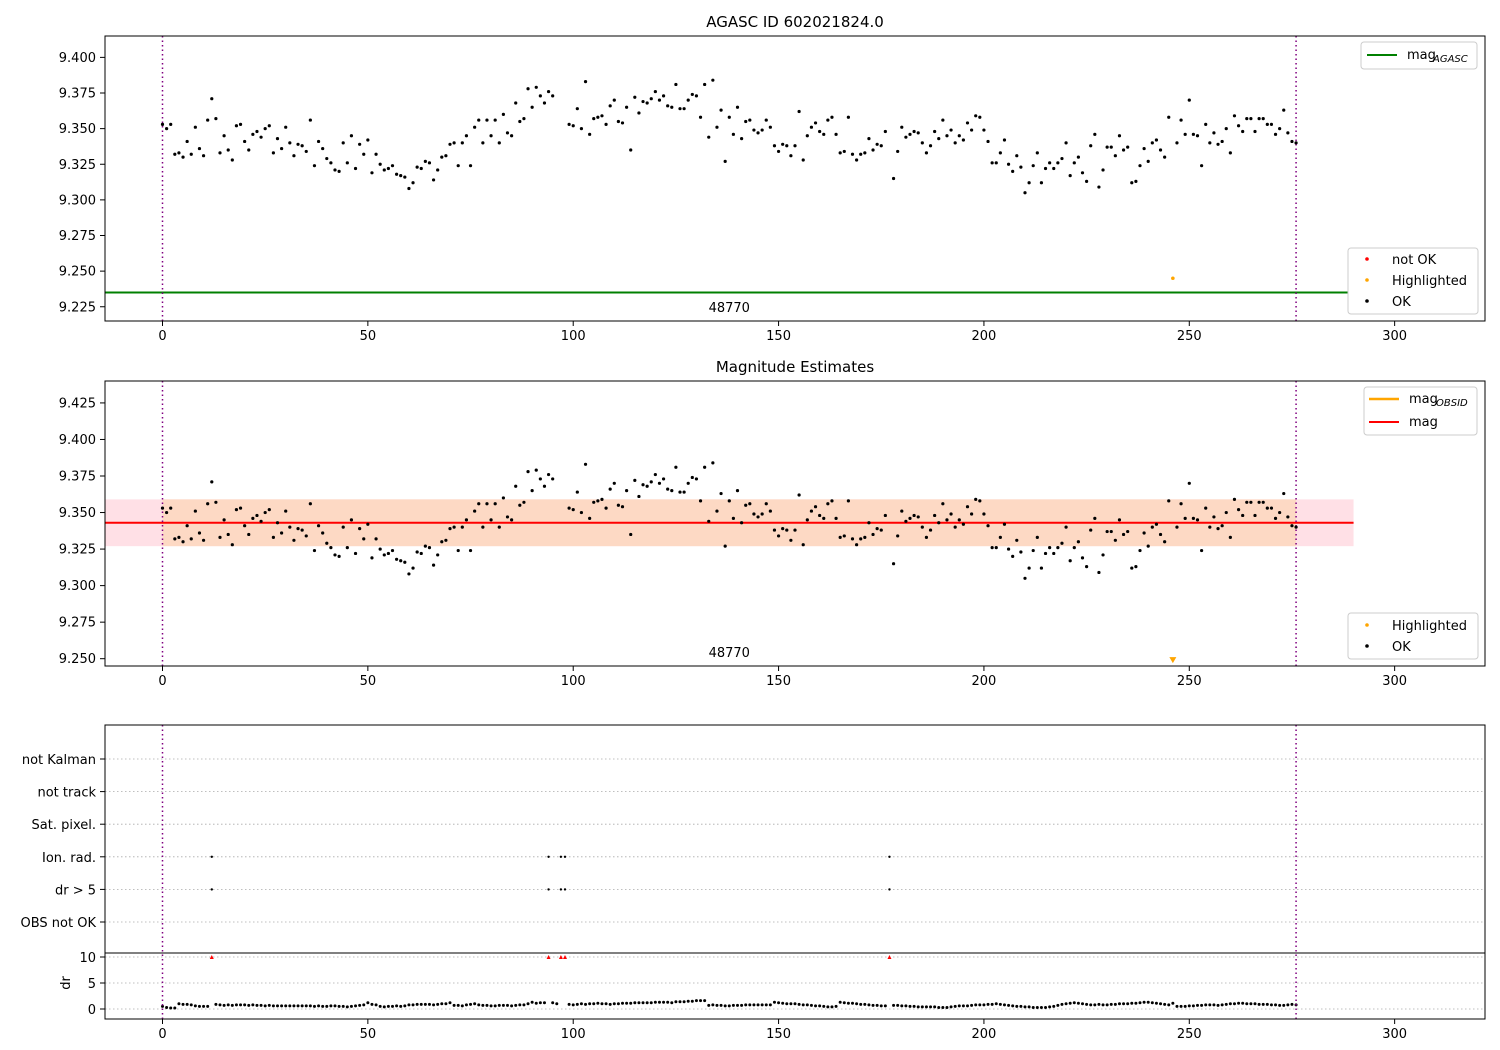 Image resolution: width=1500 pixels, height=1050 pixels. What do you see at coordinates (1394, 681) in the screenshot?
I see `panel2-xtick-label: 300` at bounding box center [1394, 681].